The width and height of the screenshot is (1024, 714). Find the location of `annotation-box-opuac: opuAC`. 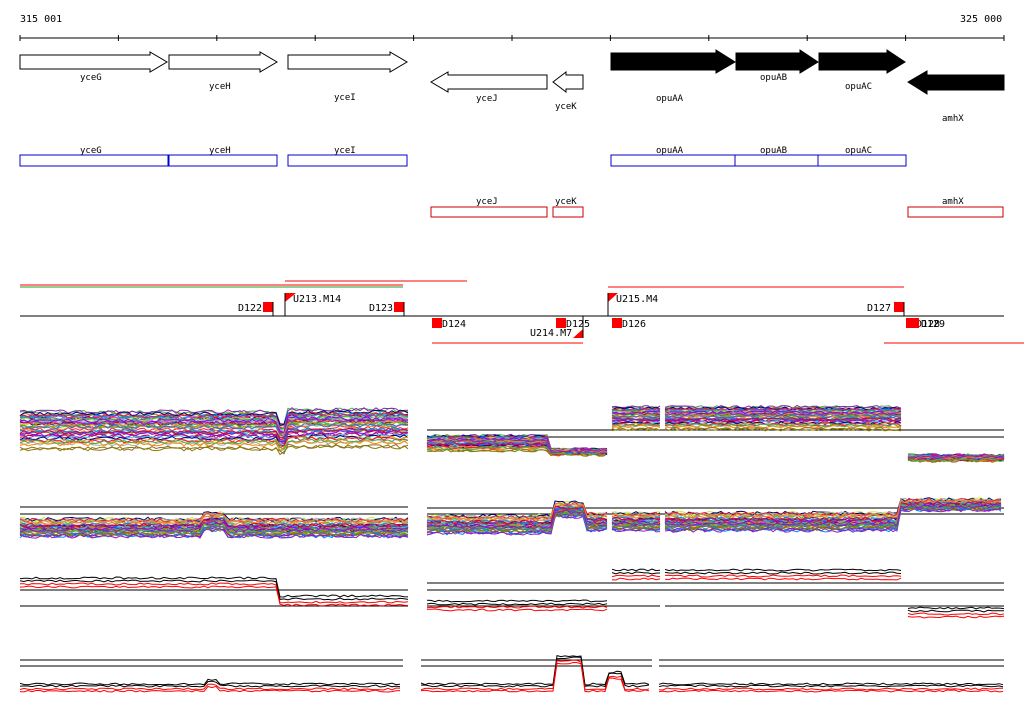

annotation-box-opuac: opuAC is located at coordinates (862, 156).